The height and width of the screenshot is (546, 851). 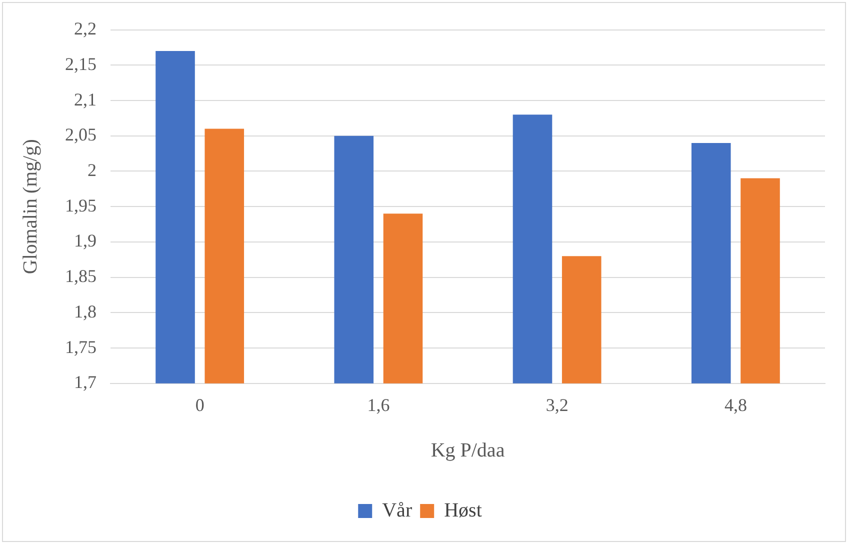 What do you see at coordinates (378, 404) in the screenshot?
I see `x-tick-label: 1,6` at bounding box center [378, 404].